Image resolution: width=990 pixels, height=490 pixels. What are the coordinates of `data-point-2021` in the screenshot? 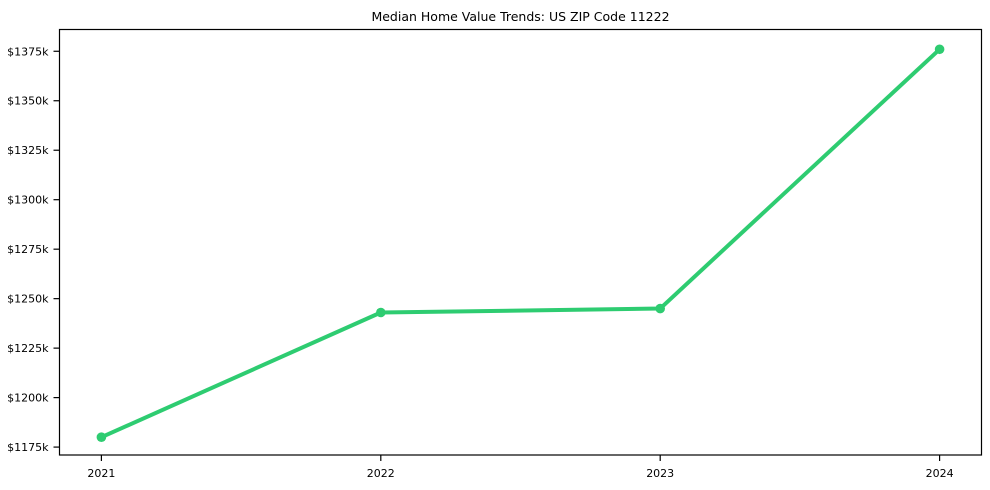 It's located at (101, 437).